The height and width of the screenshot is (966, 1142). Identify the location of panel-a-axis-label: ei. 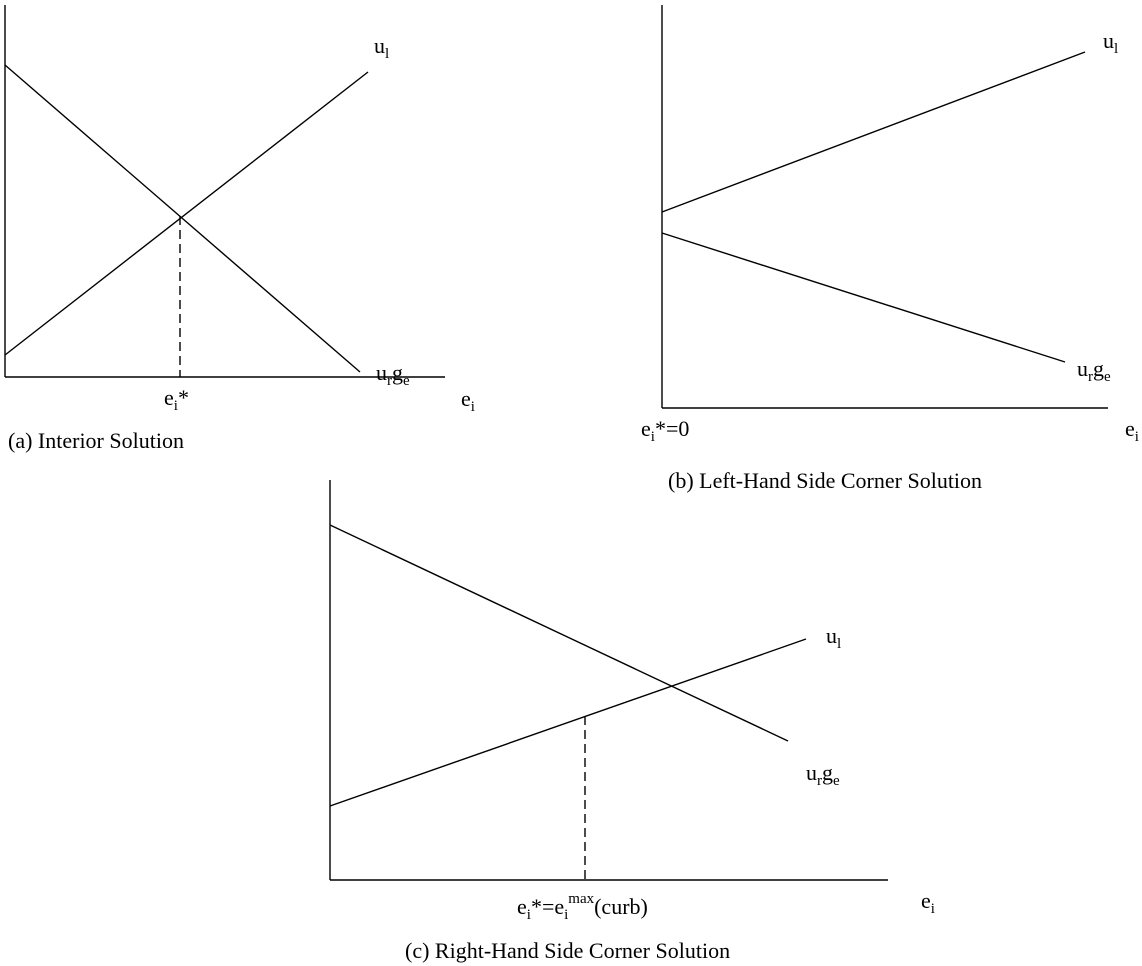
(468, 400).